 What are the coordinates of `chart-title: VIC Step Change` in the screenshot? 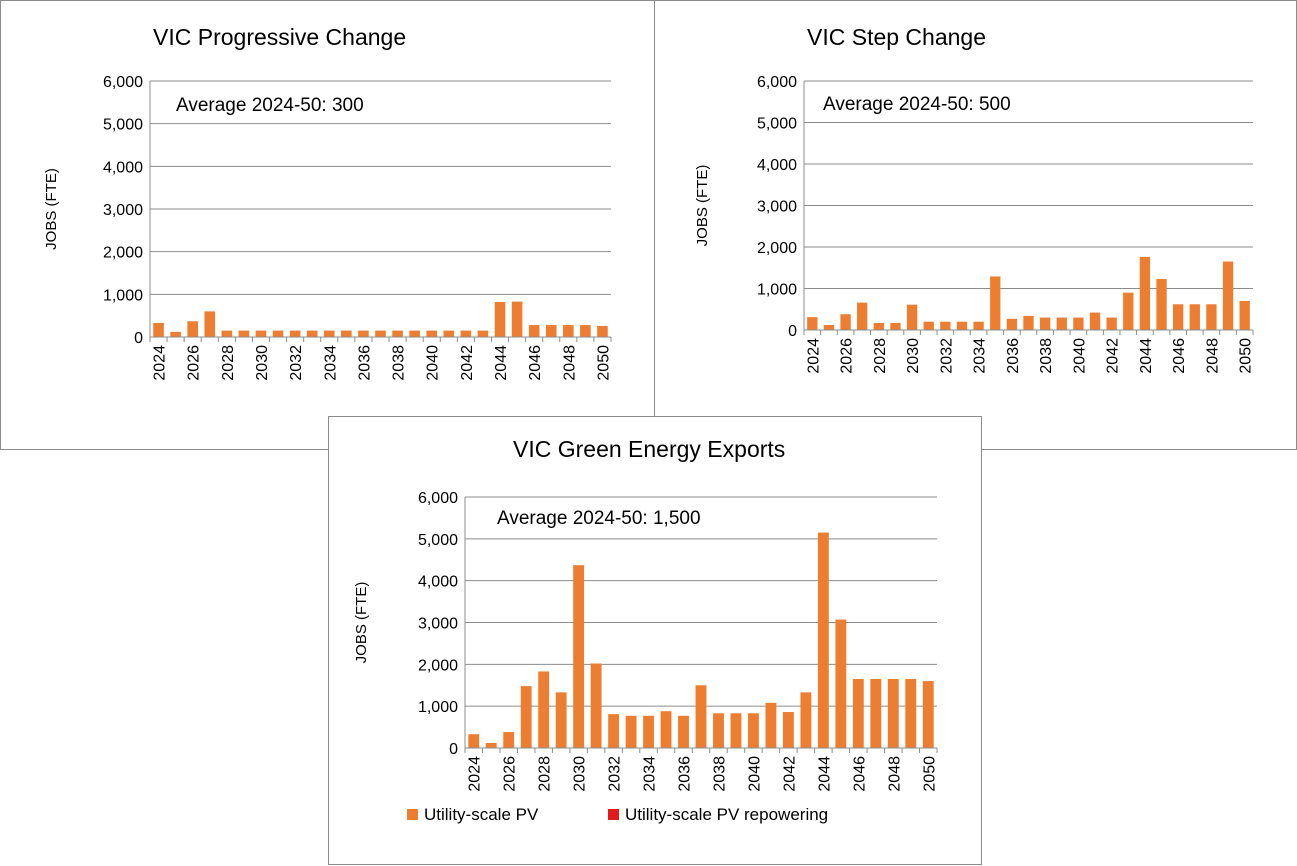 It's located at (896, 37).